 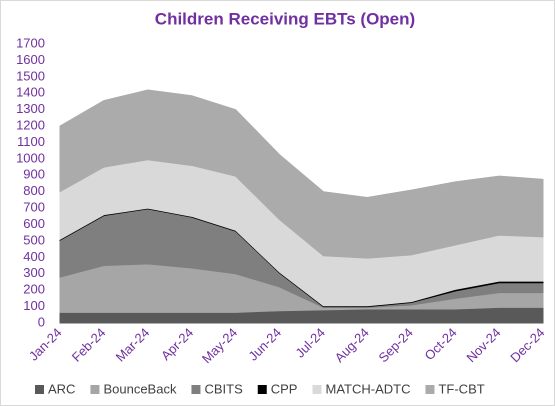 What do you see at coordinates (30, 42) in the screenshot?
I see `y-tick-label: 1700` at bounding box center [30, 42].